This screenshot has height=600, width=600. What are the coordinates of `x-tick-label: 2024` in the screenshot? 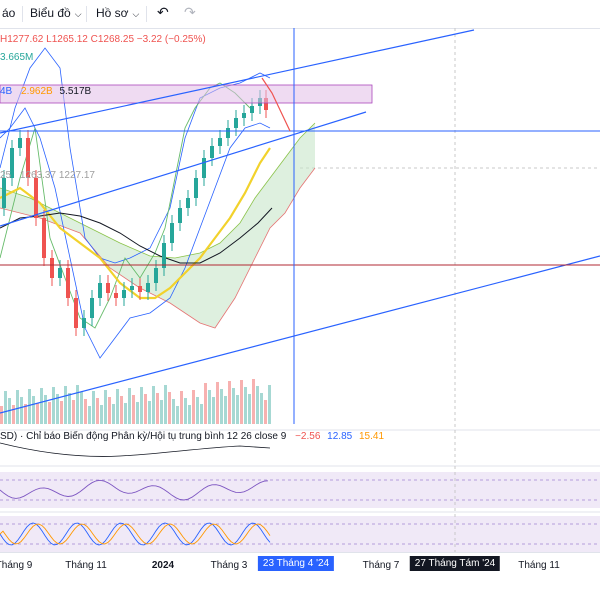 It's located at (163, 565).